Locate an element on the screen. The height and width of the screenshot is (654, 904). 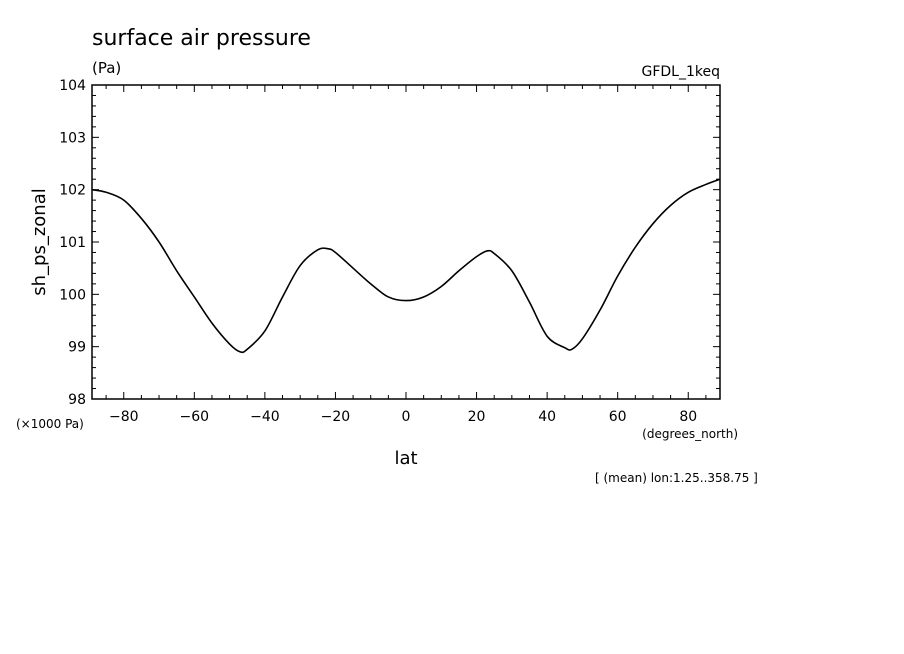
y-tick-label: 103 is located at coordinates (72, 138).